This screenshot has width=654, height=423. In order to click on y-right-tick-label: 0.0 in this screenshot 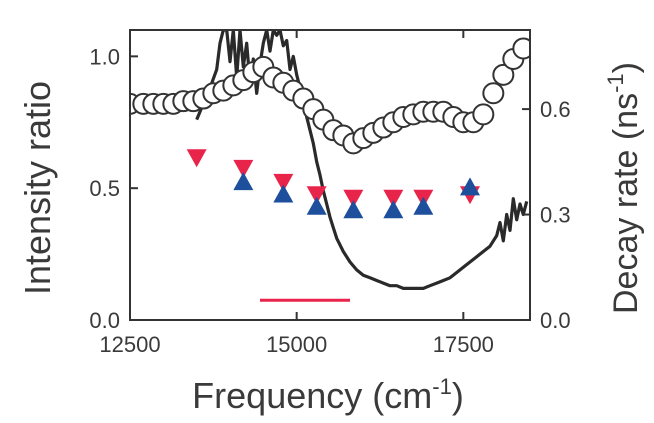, I will do `click(555, 320)`.